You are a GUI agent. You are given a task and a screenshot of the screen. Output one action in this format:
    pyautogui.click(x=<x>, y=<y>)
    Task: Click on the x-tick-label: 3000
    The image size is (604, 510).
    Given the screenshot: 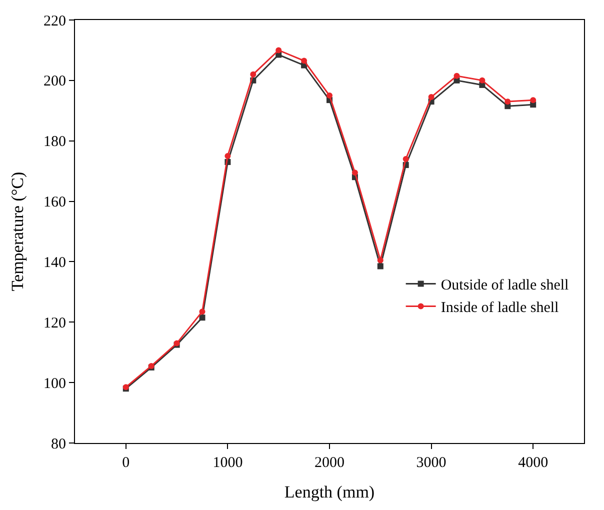 What is the action you would take?
    pyautogui.click(x=431, y=463)
    